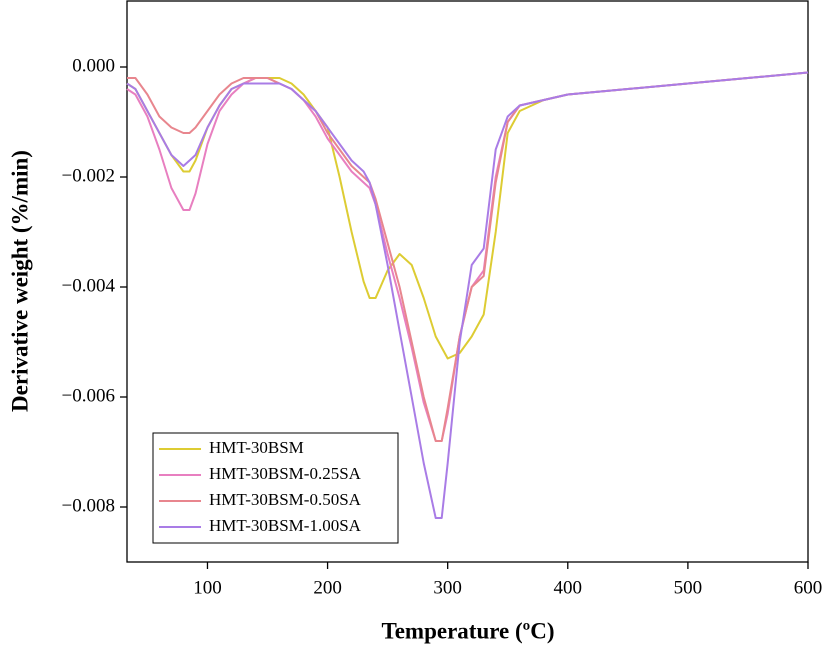  Describe the element at coordinates (568, 587) in the screenshot. I see `x-tick-label: 400` at that location.